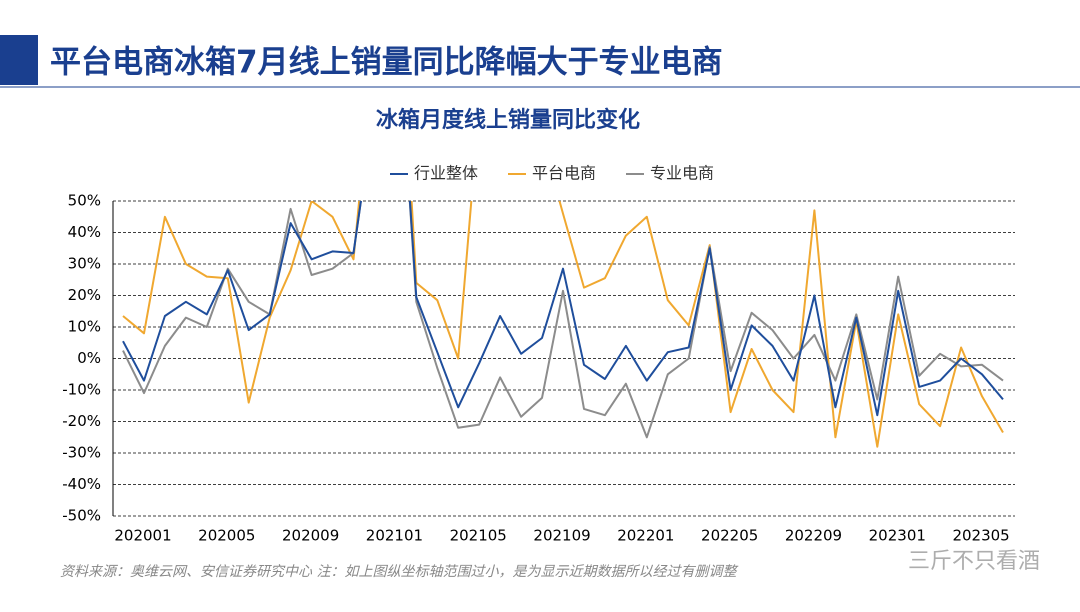 The height and width of the screenshot is (612, 1080). What do you see at coordinates (310, 536) in the screenshot?
I see `x-tick-label: 202009` at bounding box center [310, 536].